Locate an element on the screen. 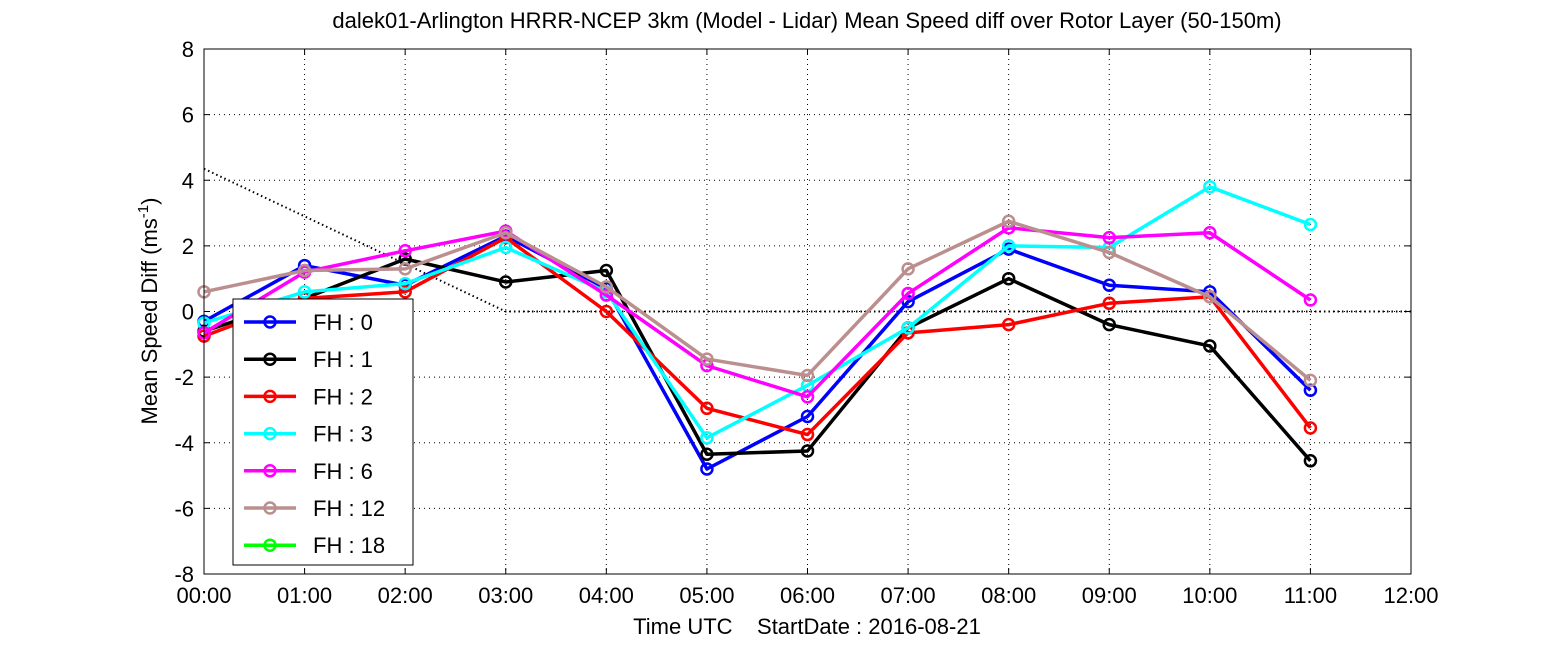 The width and height of the screenshot is (1559, 656). y-tick-label: -6 is located at coordinates (184, 508).